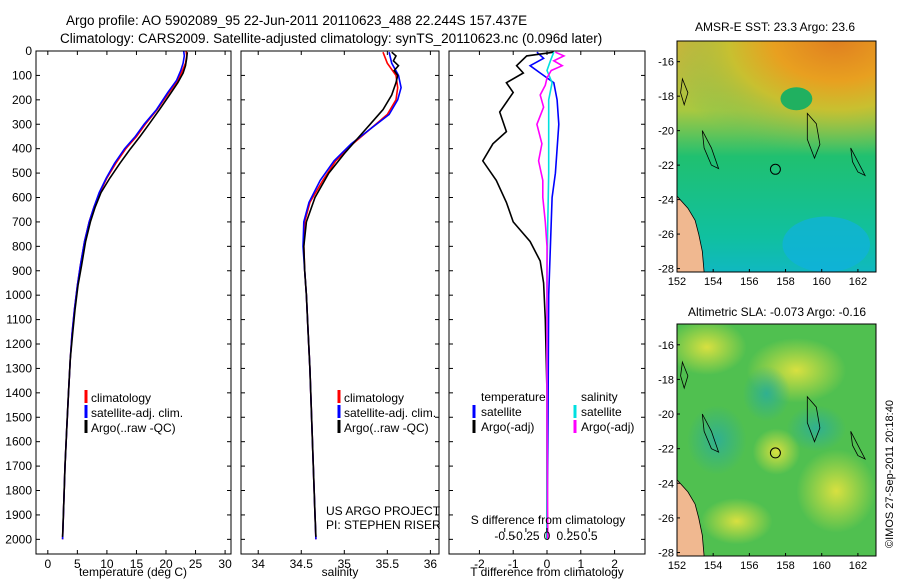  What do you see at coordinates (18, 393) in the screenshot?
I see `y-tick-label: 1400` at bounding box center [18, 393].